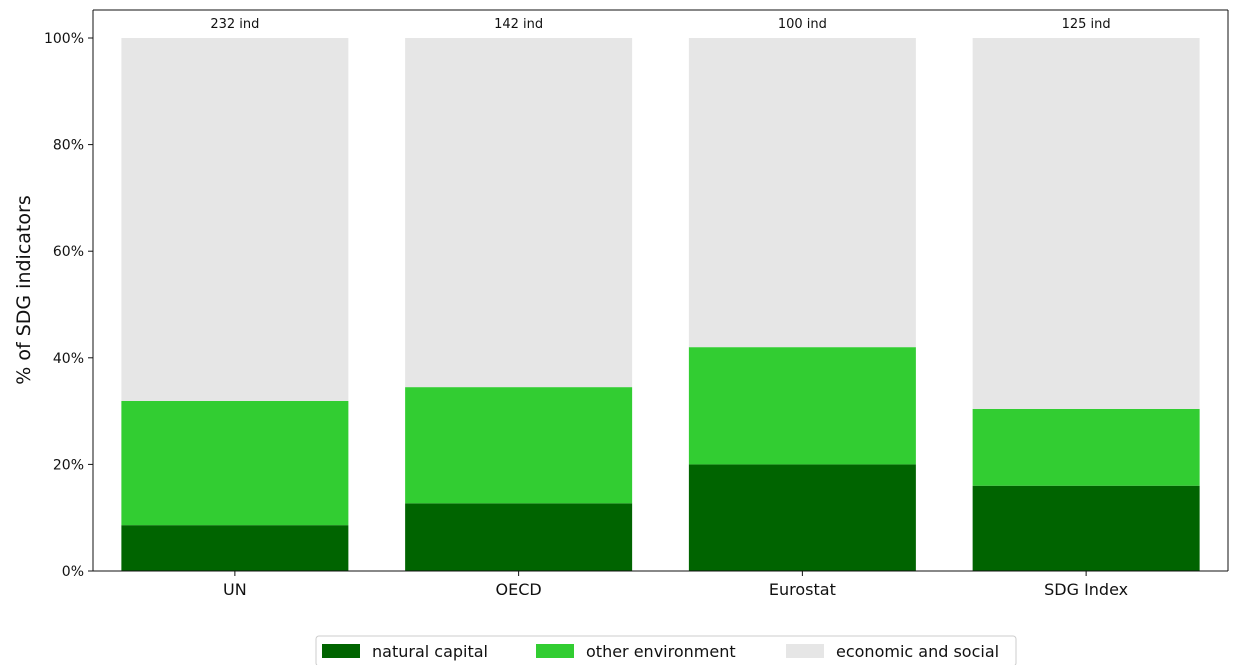 The width and height of the screenshot is (1241, 665). Describe the element at coordinates (430, 651) in the screenshot. I see `legend-label: natural capital` at that location.